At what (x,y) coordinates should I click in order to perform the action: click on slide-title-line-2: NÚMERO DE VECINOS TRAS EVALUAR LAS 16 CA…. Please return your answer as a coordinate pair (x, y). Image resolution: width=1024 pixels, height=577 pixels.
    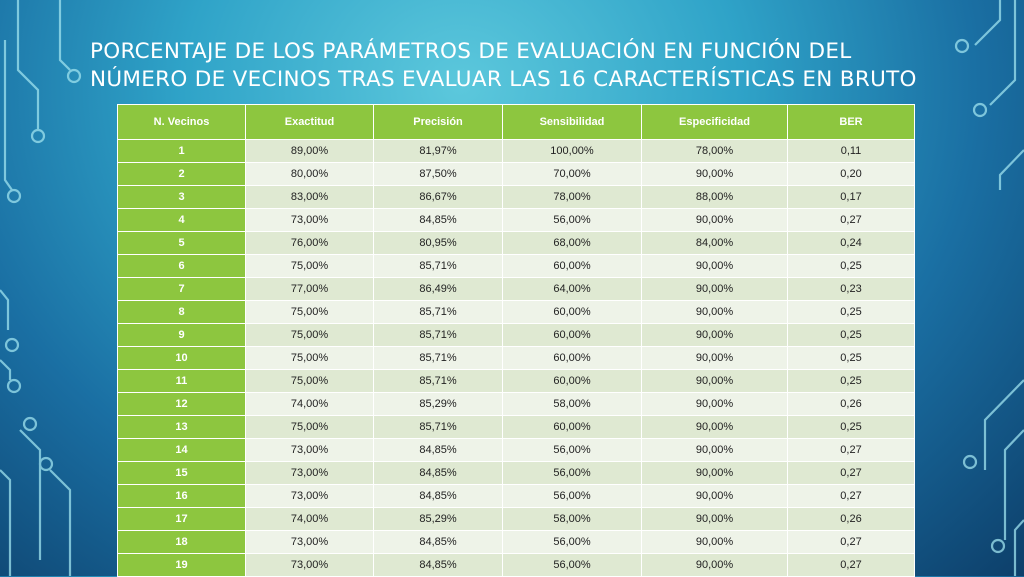
    Looking at the image, I should click on (503, 79).